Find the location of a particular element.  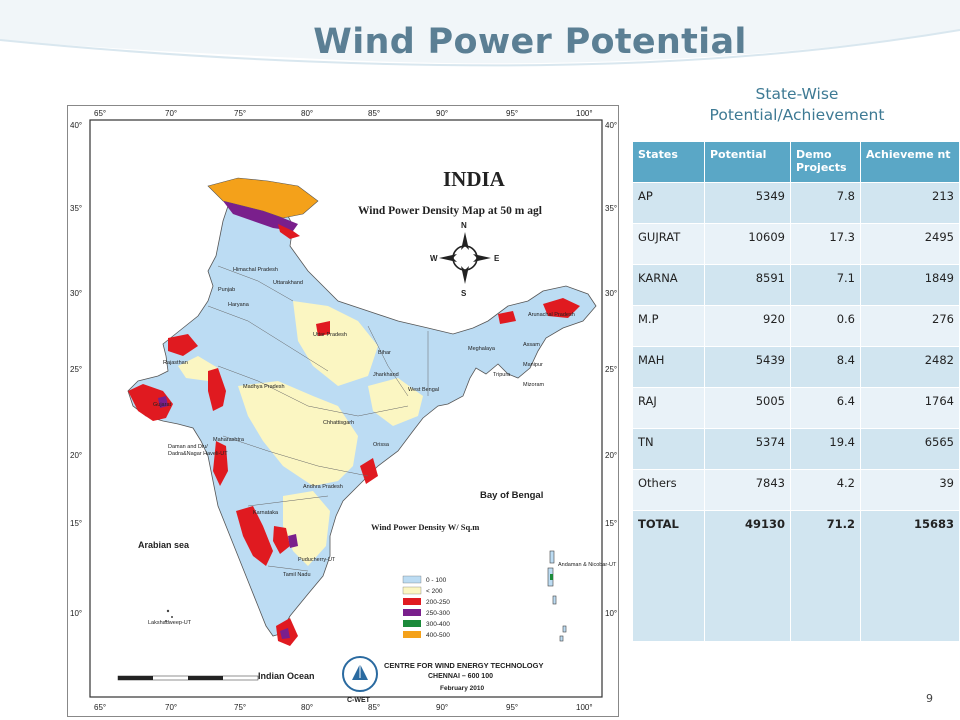

red-zone-karnataka is located at coordinates (254, 536).